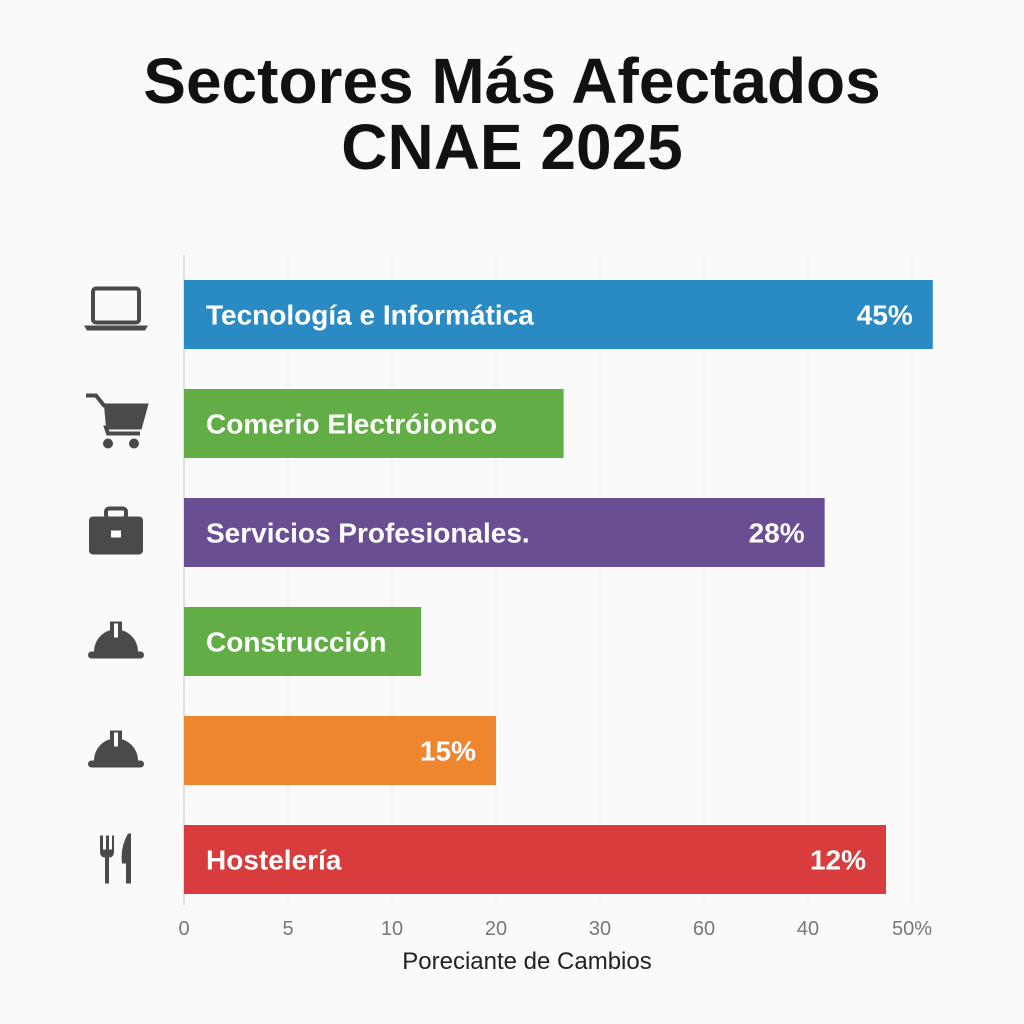 The image size is (1024, 1024). I want to click on x-tick-label: 0, so click(183, 929).